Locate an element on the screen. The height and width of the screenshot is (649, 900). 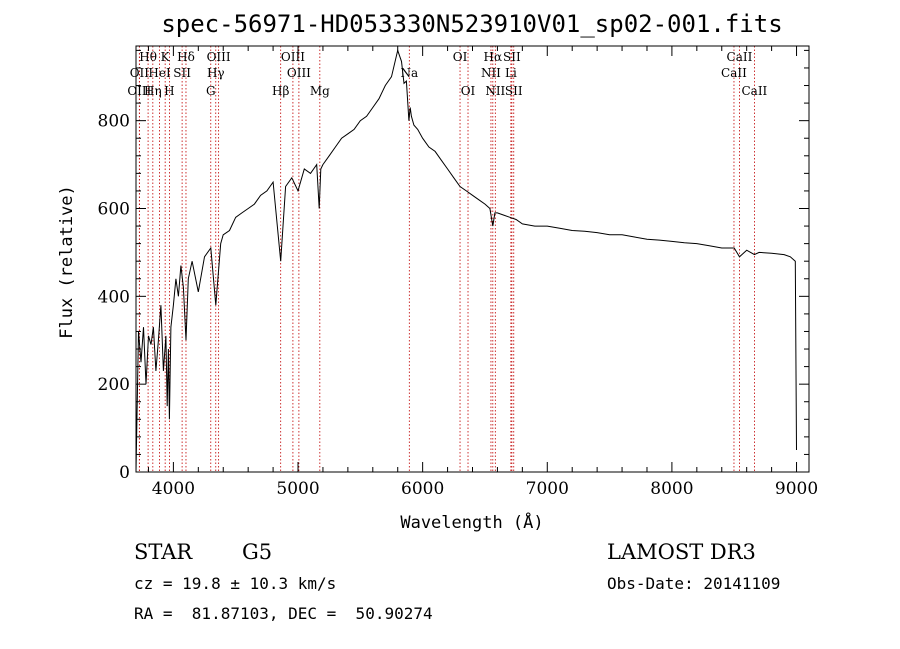
survey-name: LAMOST DR3 is located at coordinates (681, 552).